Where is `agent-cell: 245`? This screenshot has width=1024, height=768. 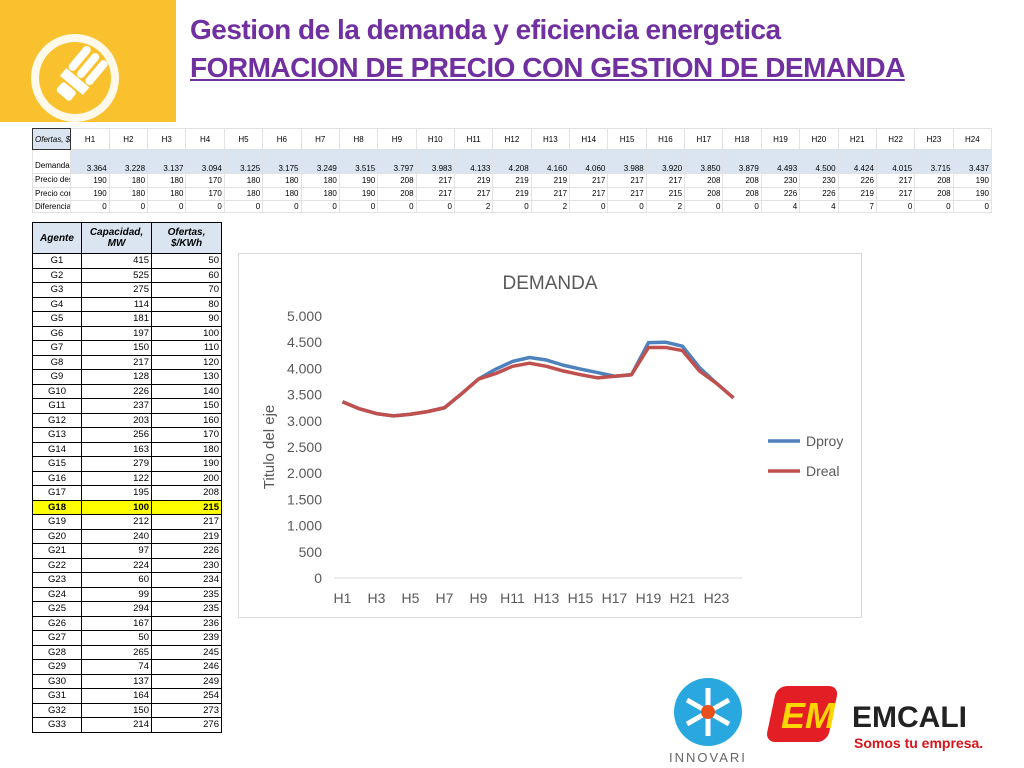 agent-cell: 245 is located at coordinates (186, 652).